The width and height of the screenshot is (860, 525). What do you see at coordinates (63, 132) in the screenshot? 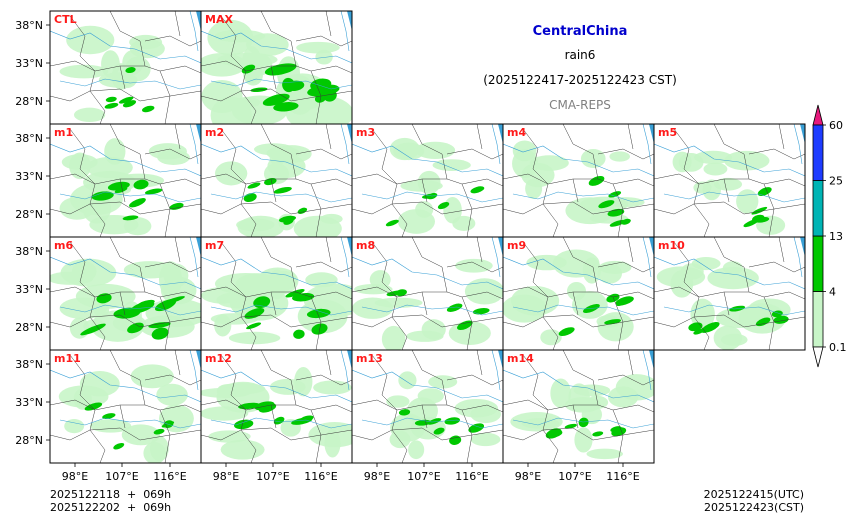
I see `panel-label: m1` at bounding box center [63, 132].